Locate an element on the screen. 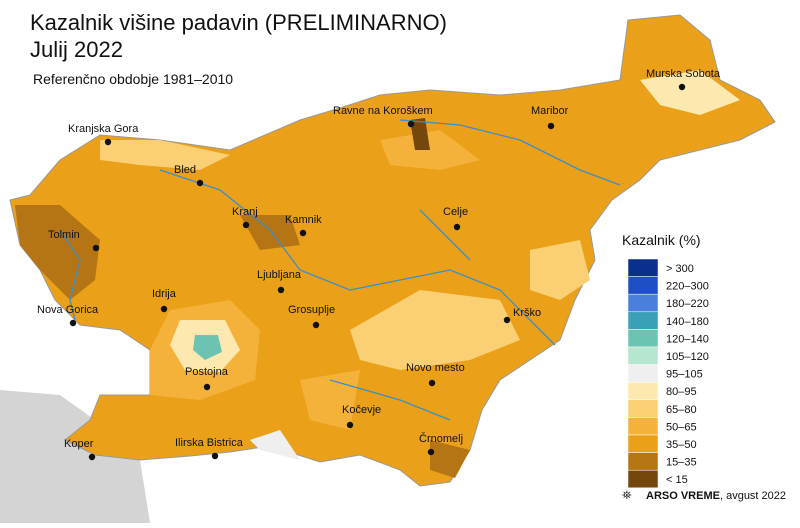 Image resolution: width=800 pixels, height=528 pixels. city-label: Kamnik is located at coordinates (303, 220).